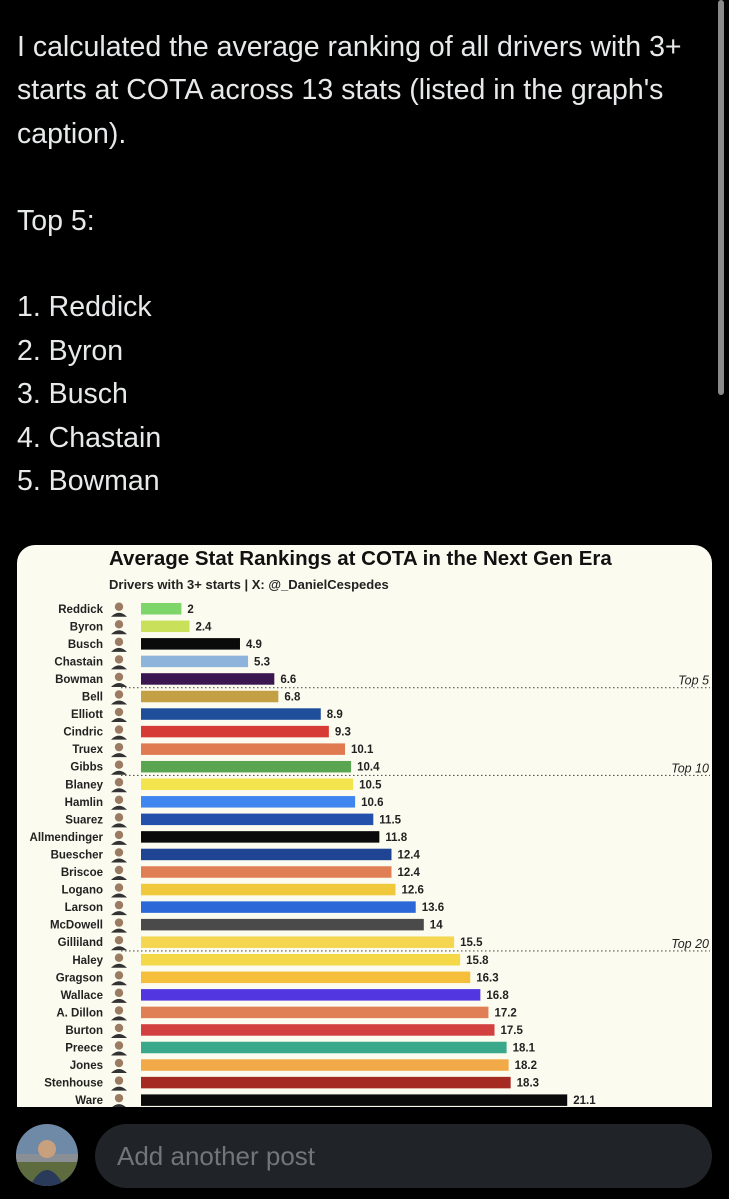  What do you see at coordinates (86, 627) in the screenshot?
I see `driver-label: Byron` at bounding box center [86, 627].